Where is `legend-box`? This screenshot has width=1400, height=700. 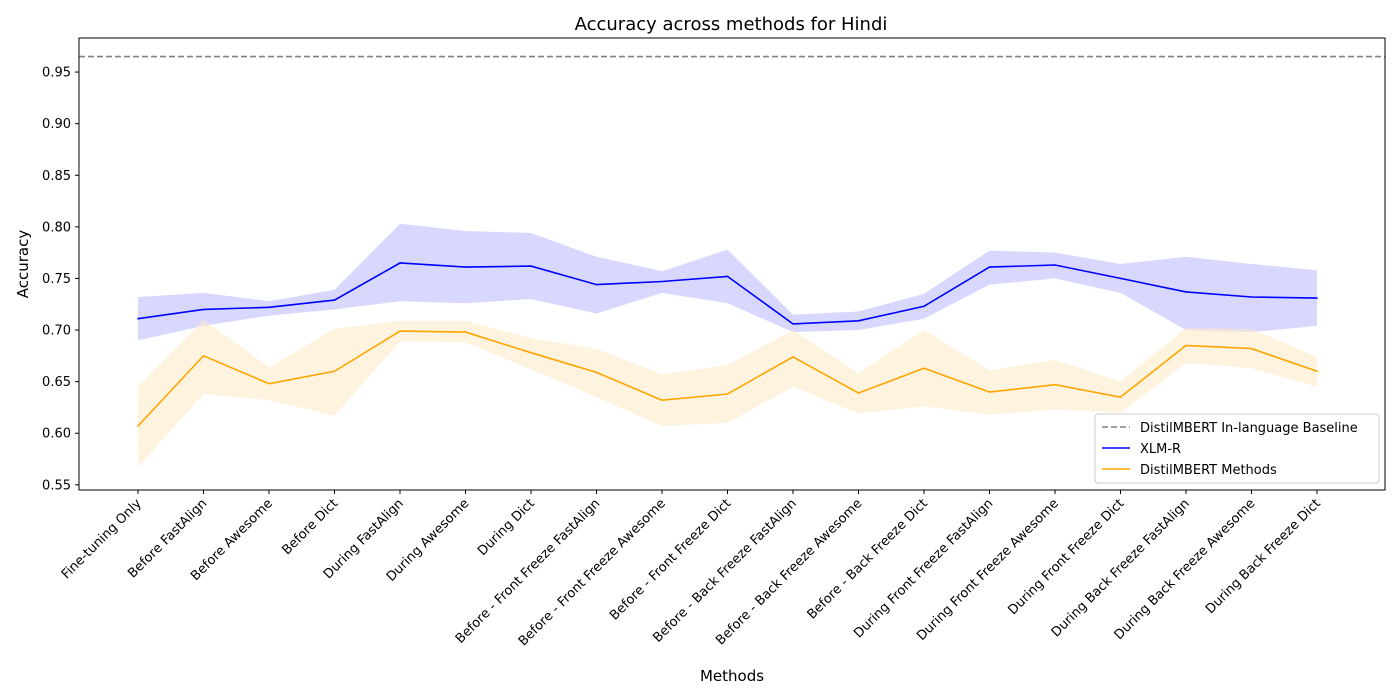
legend-box is located at coordinates (1237, 448).